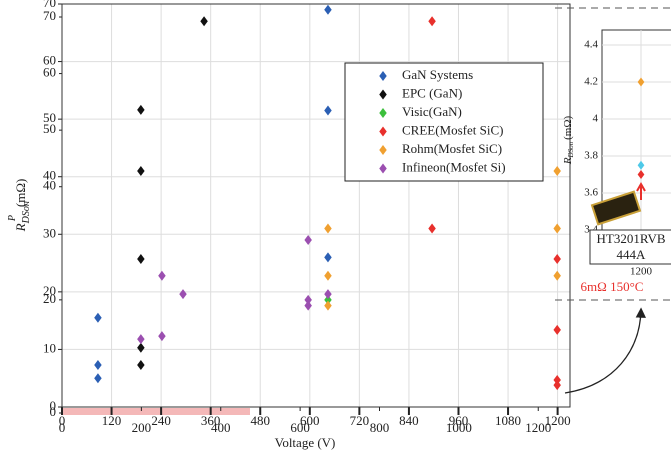  I want to click on x2-tick-label: 800, so click(380, 427).